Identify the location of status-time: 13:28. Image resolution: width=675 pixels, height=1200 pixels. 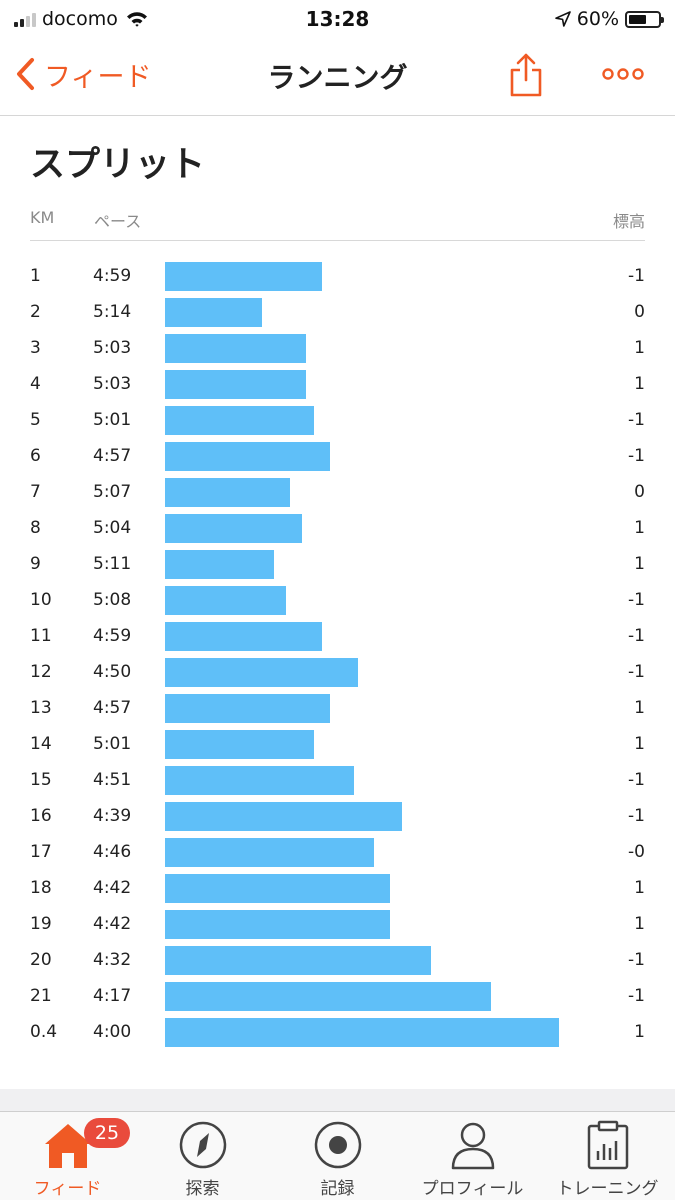
(337, 19).